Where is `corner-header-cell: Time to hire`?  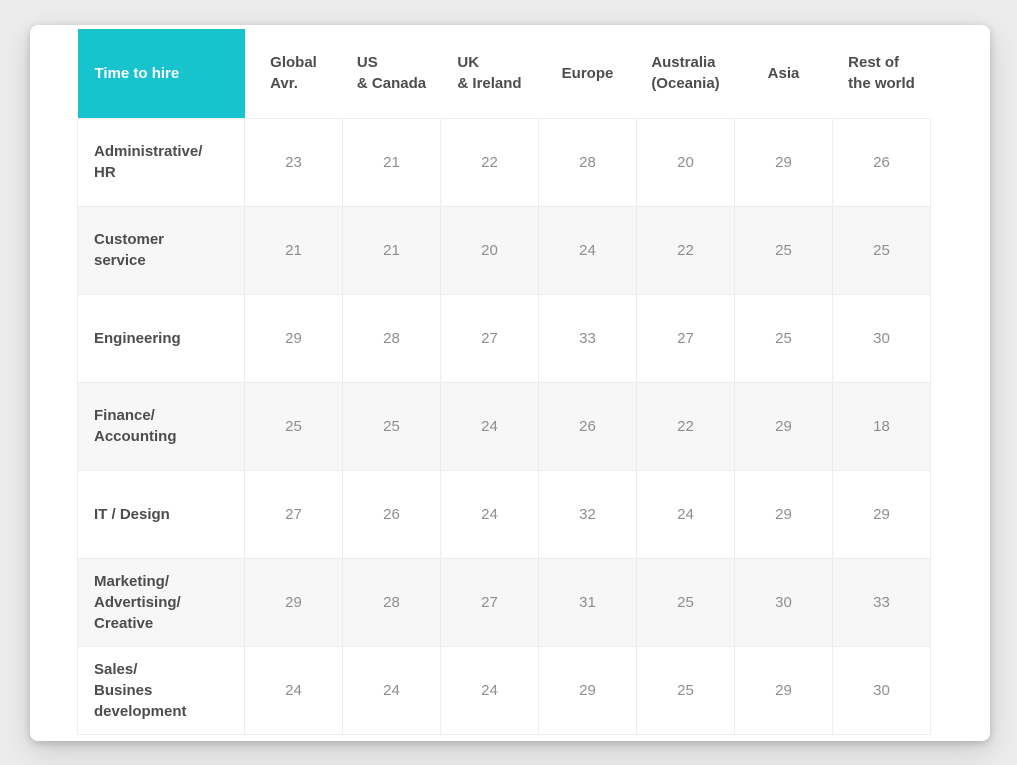
corner-header-cell: Time to hire is located at coordinates (161, 73).